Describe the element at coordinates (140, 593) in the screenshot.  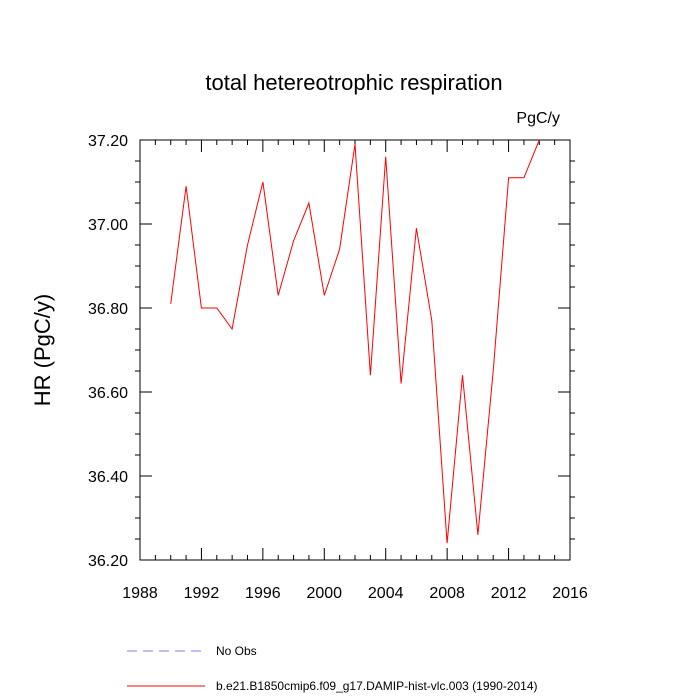
I see `x-tick-label: 1988` at that location.